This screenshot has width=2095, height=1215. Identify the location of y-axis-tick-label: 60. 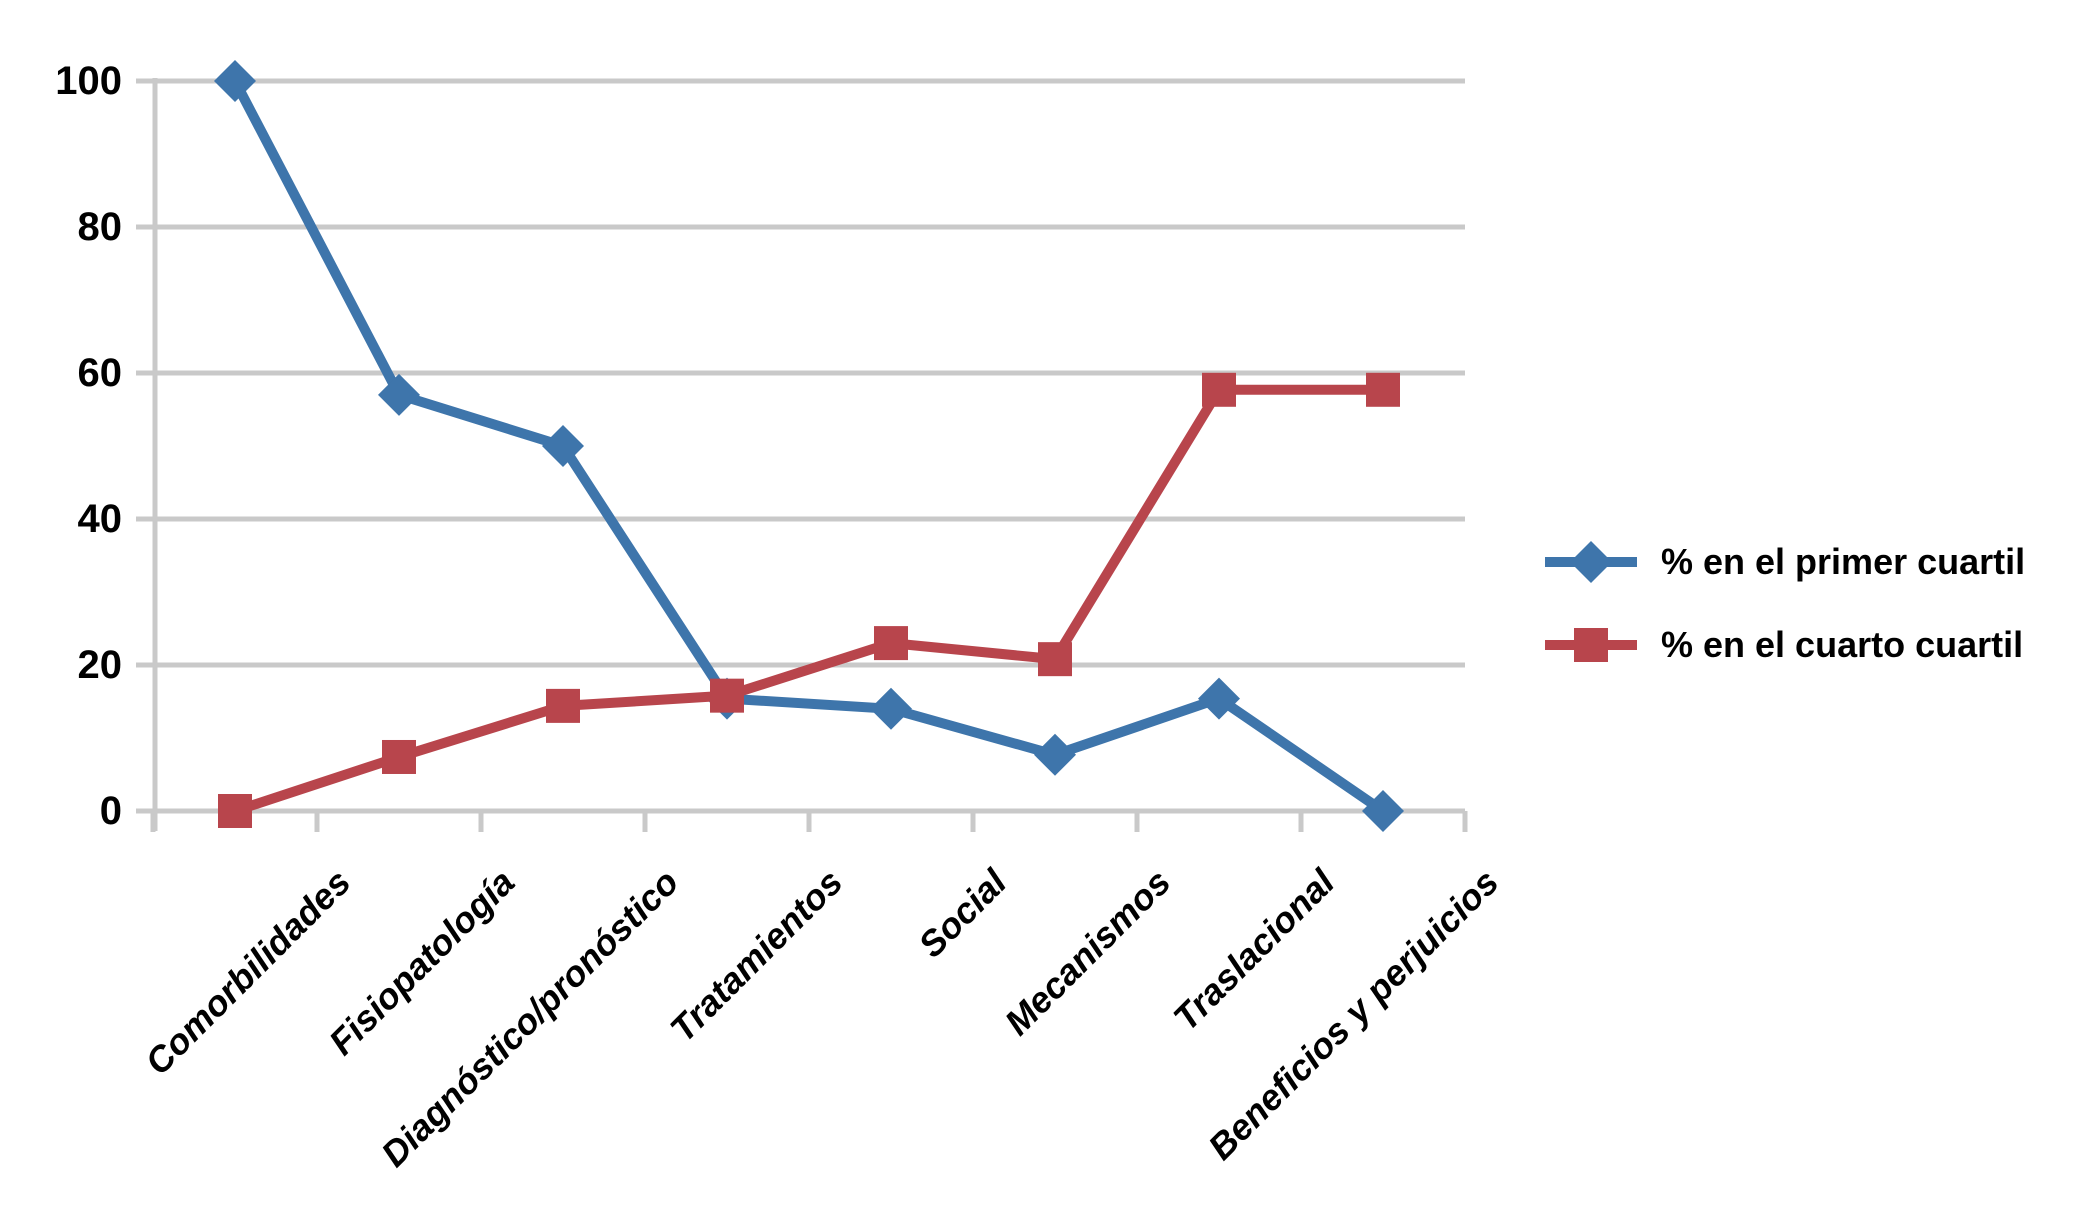
(100, 373).